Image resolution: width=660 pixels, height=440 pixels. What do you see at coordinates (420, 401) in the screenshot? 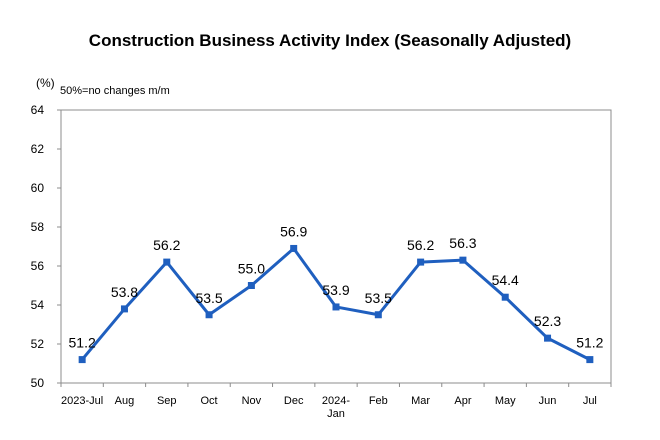
I see `x-tick-label: Mar` at bounding box center [420, 401].